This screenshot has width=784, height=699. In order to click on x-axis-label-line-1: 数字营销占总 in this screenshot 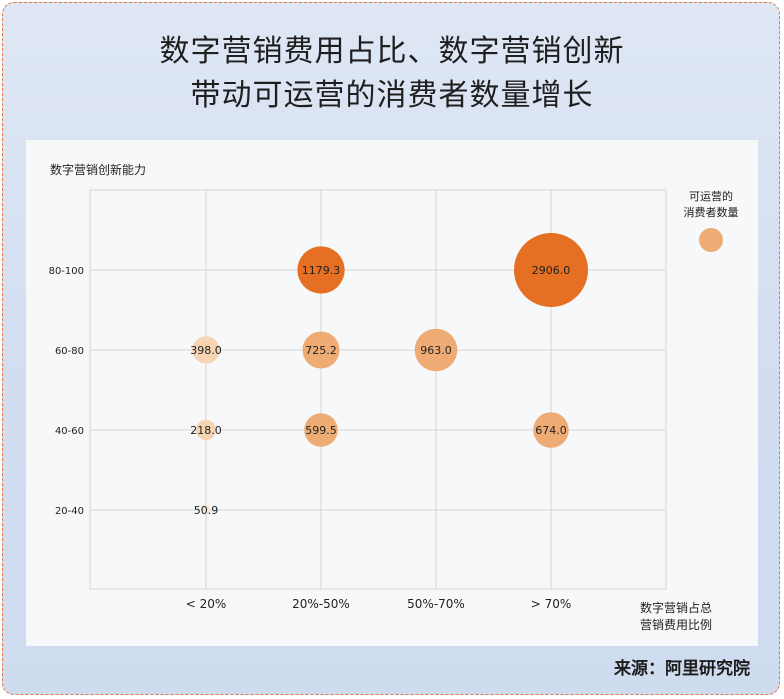, I will do `click(676, 607)`.